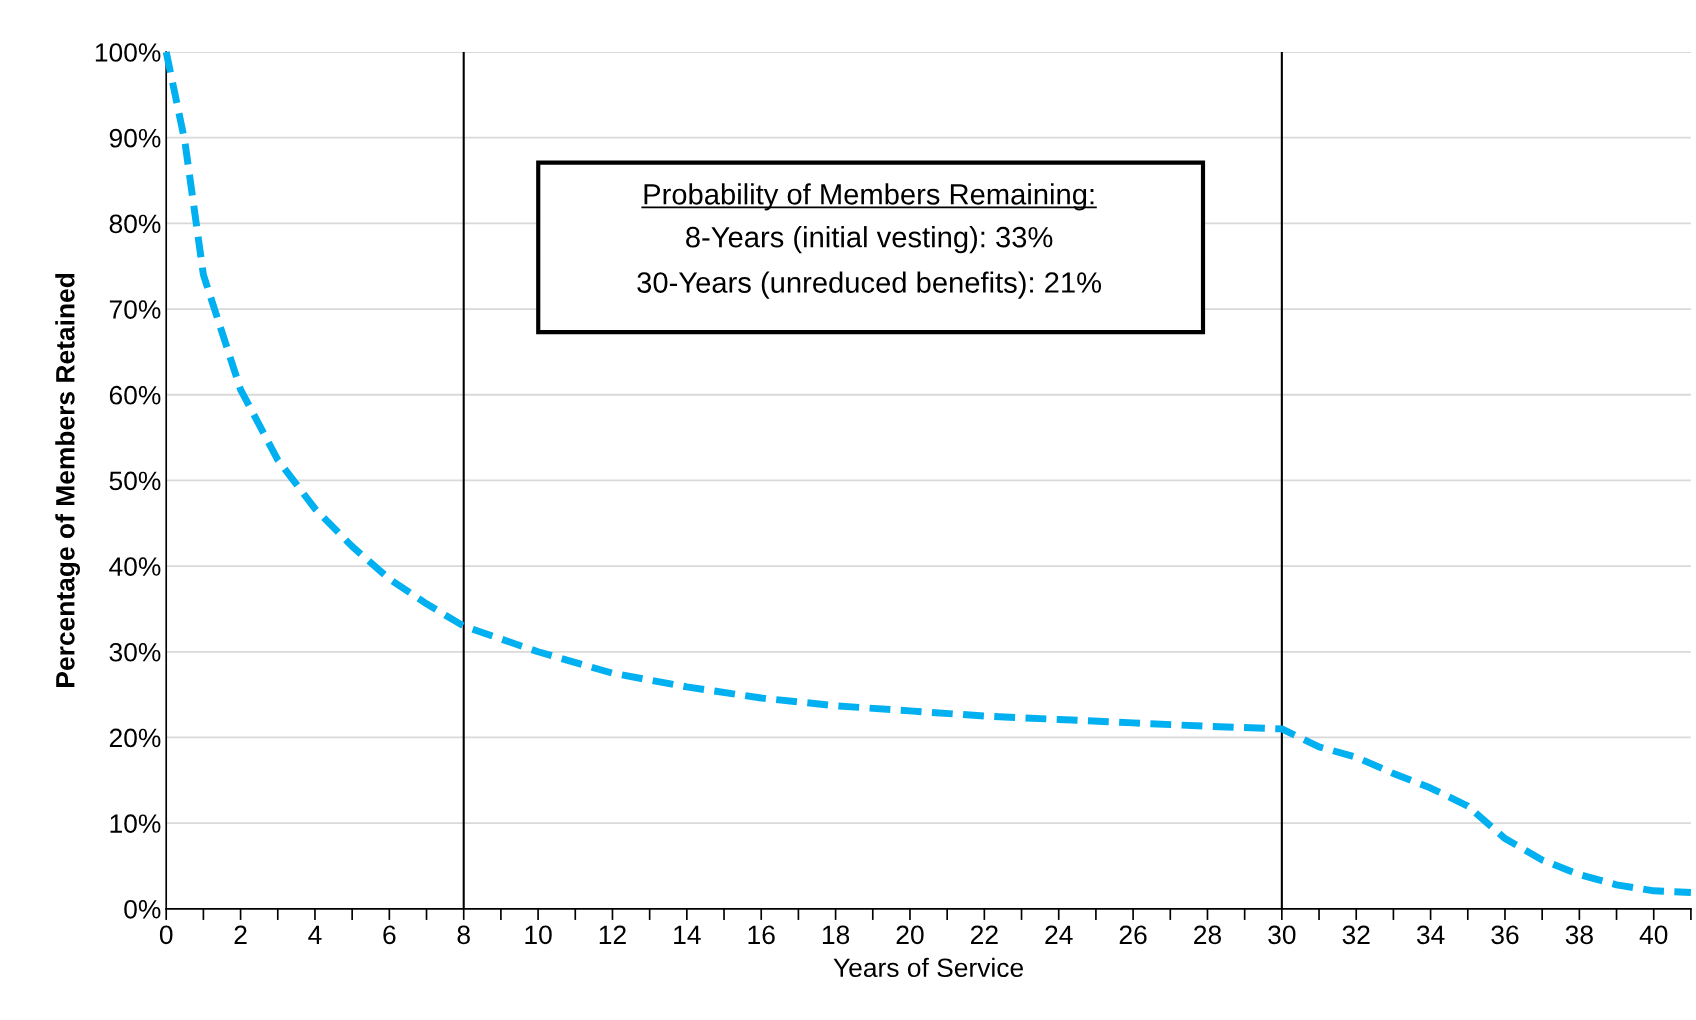  What do you see at coordinates (1430, 935) in the screenshot?
I see `x-tick-label: 34` at bounding box center [1430, 935].